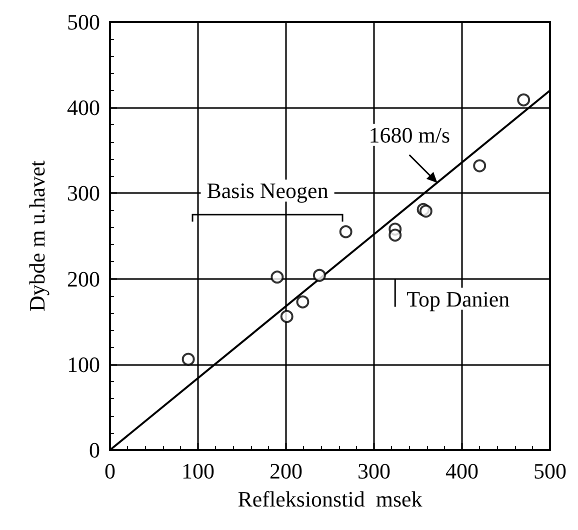 This screenshot has width=578, height=530. What do you see at coordinates (286, 471) in the screenshot?
I see `x-tick-label: 200` at bounding box center [286, 471].